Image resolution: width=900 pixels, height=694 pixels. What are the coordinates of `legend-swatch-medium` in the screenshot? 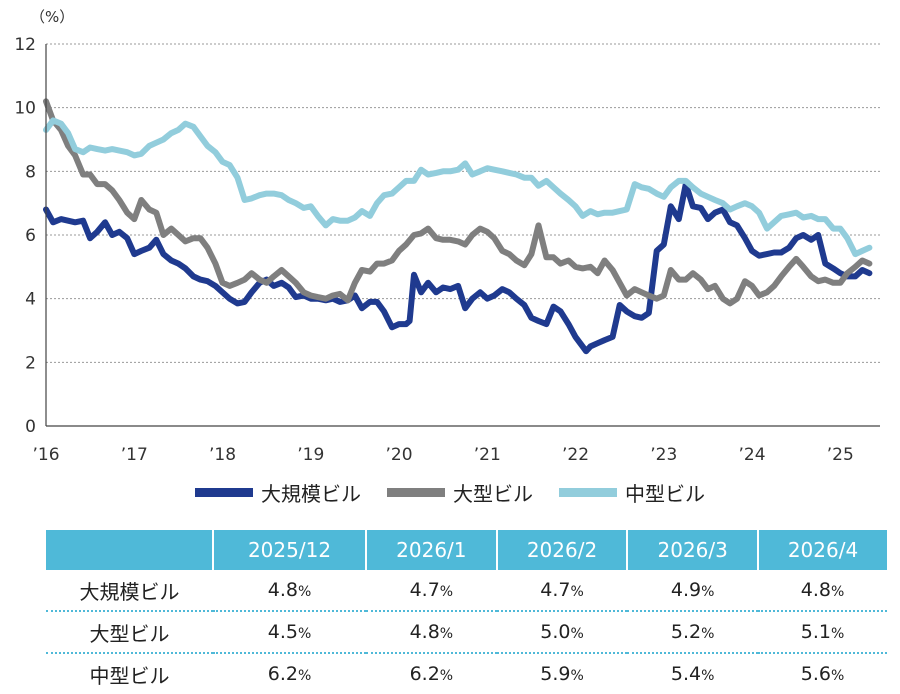 It's located at (588, 492).